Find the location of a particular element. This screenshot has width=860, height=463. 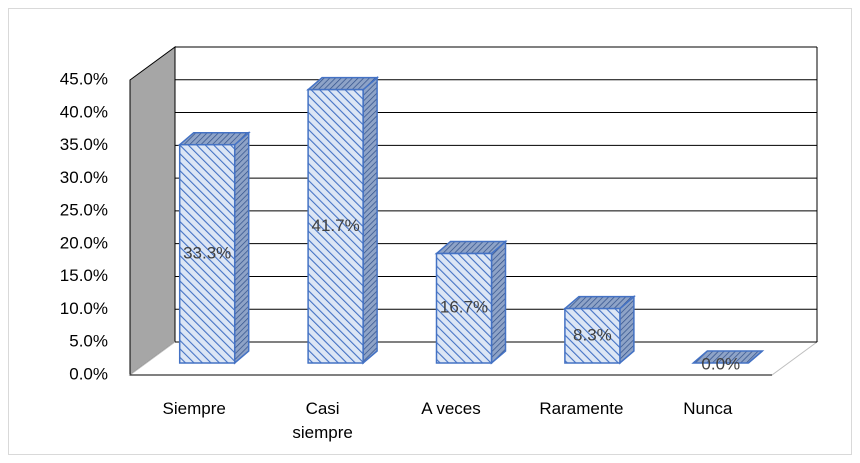

y-tick-label: 0.0% is located at coordinates (88, 373).